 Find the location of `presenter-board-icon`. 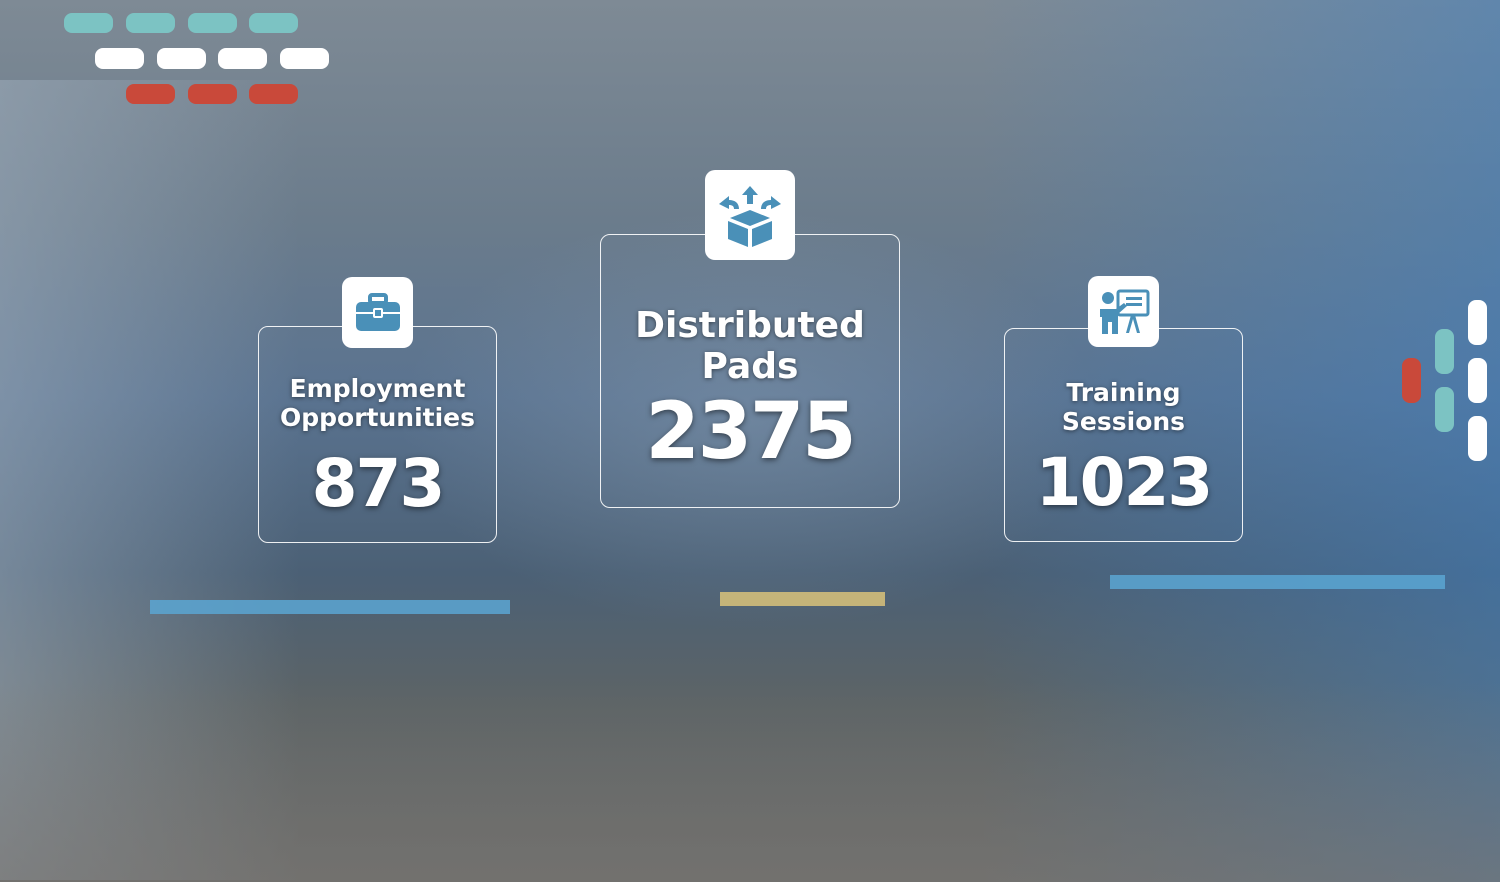

presenter-board-icon is located at coordinates (1123, 311).